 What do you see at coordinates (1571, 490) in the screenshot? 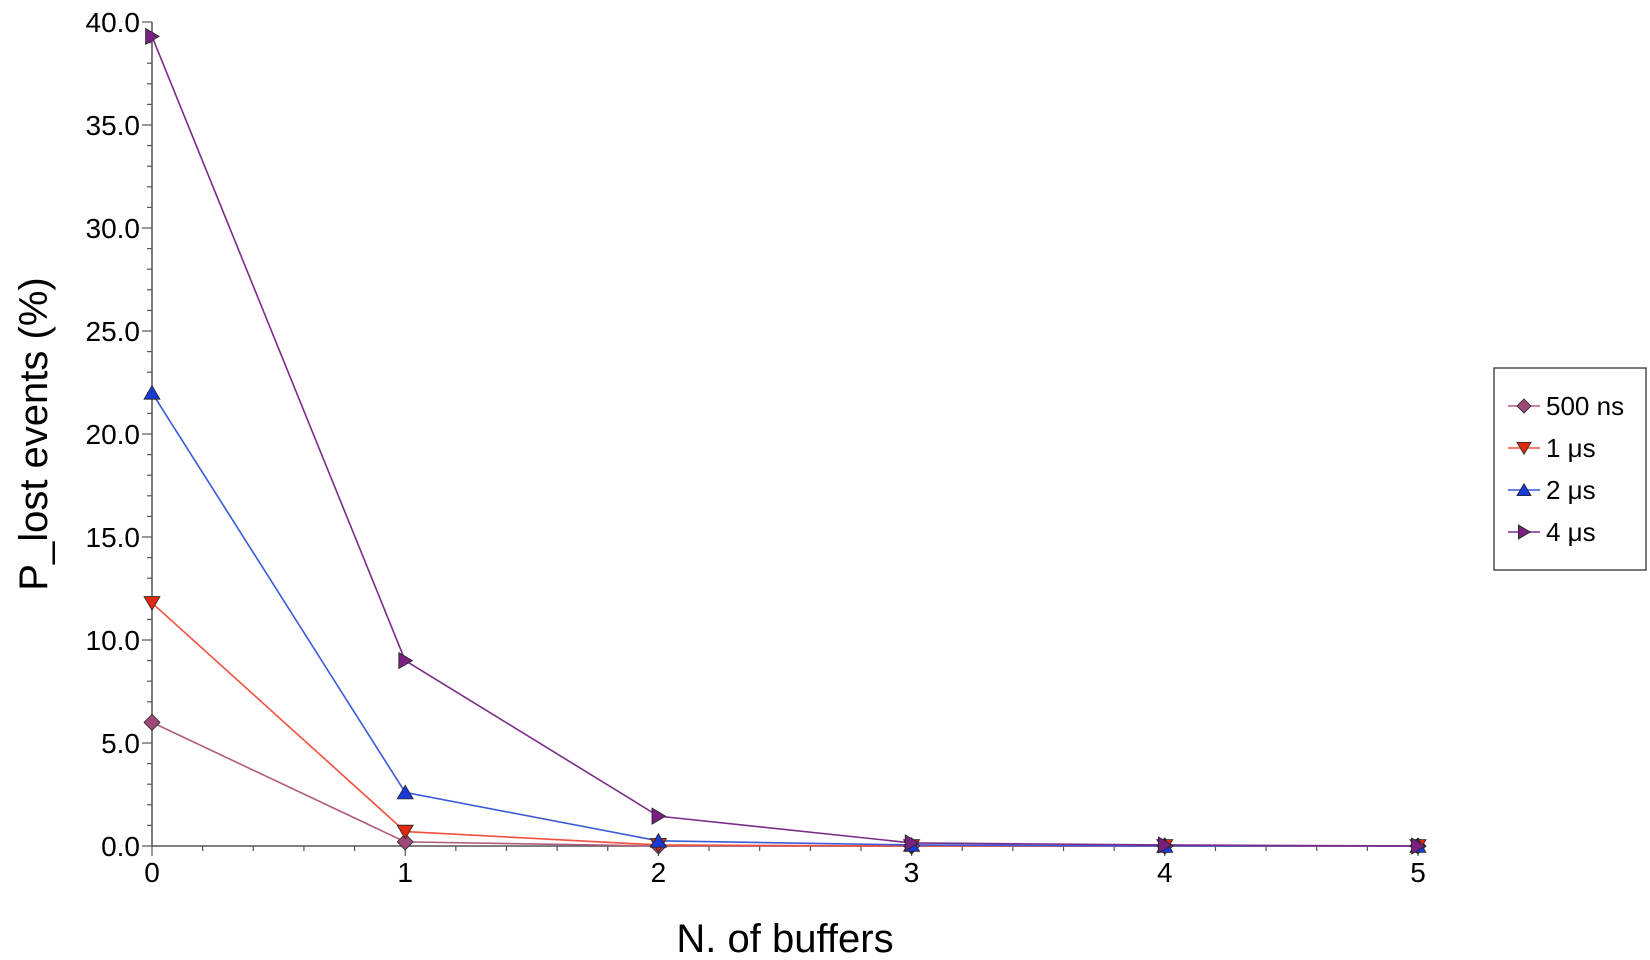
I see `legend-label-2-s: 2 μs` at bounding box center [1571, 490].